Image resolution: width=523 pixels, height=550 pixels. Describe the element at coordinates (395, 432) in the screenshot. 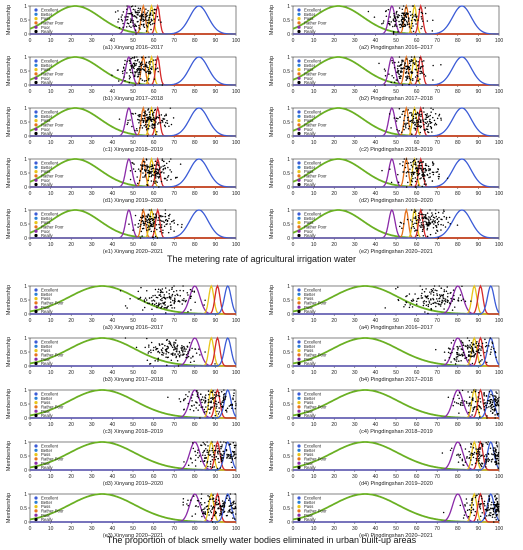

I see `panel-caption: (c4) Pingdingshan 2018–2019` at that location.